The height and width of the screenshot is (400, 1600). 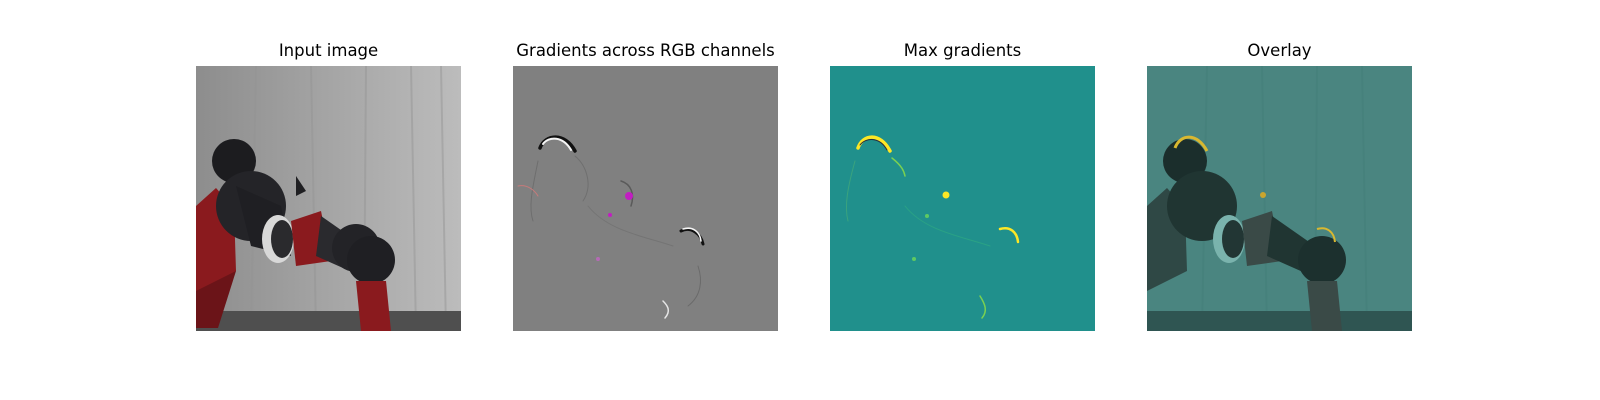 I want to click on overlay-image, so click(x=1279, y=198).